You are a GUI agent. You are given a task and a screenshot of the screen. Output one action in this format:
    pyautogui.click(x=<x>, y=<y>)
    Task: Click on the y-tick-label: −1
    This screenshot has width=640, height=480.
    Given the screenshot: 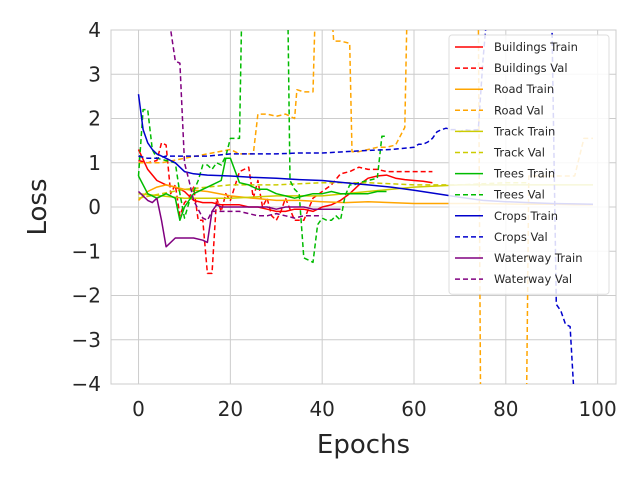 What is the action you would take?
    pyautogui.click(x=86, y=251)
    